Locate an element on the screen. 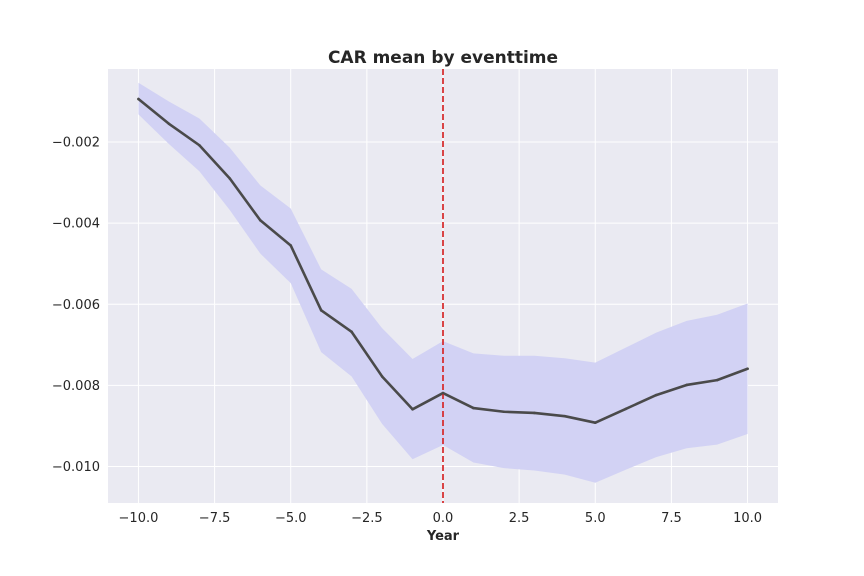  x-tick-label: −7.5 is located at coordinates (215, 518).